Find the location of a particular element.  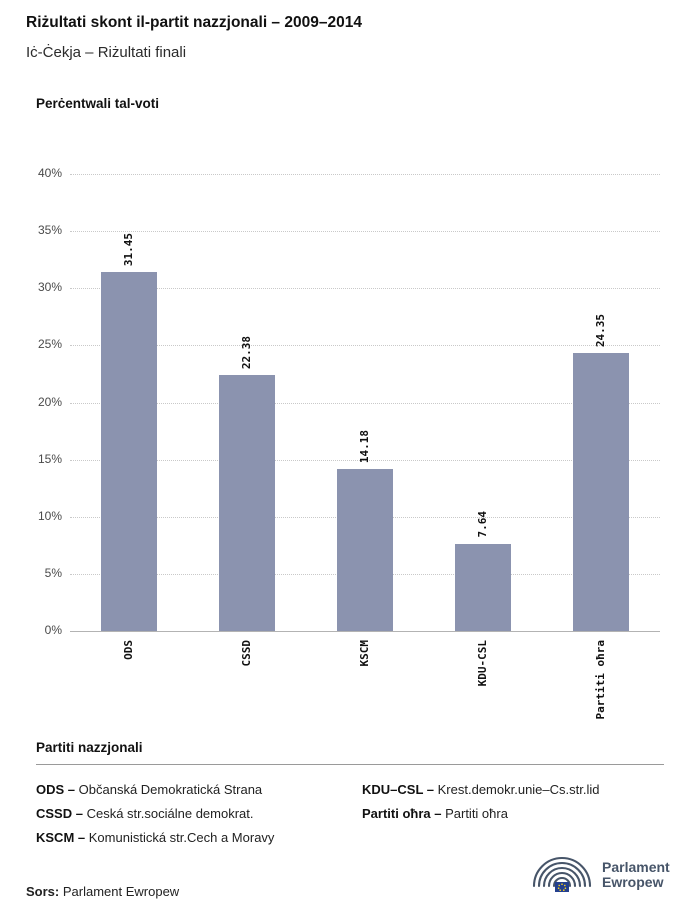

source-line: Sors: Parlament Ewropew is located at coordinates (102, 891).